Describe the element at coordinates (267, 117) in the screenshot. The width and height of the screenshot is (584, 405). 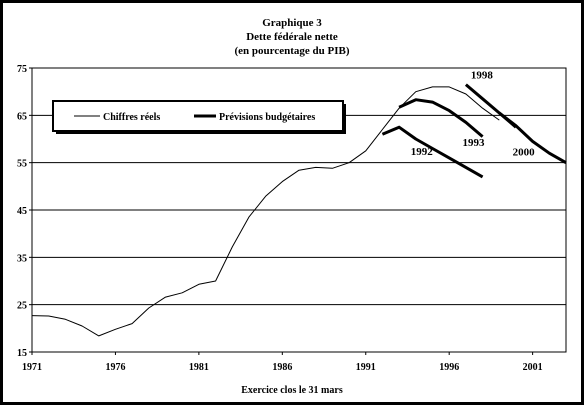
I see `legend-label-forecast: Prévisions budgétaires` at that location.